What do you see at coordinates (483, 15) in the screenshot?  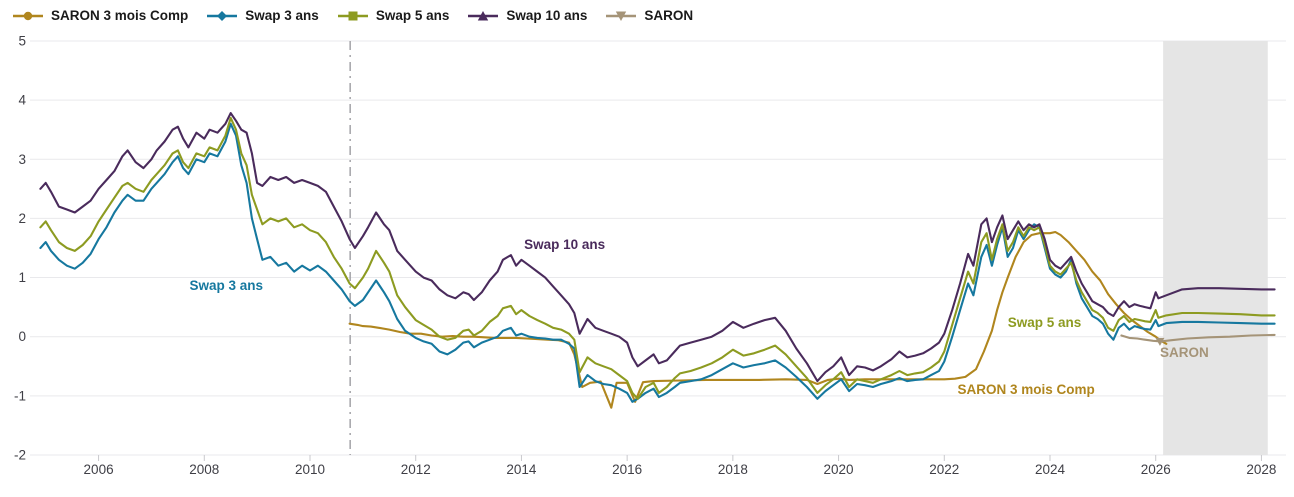 I see `triangle-up-marker-icon` at bounding box center [483, 15].